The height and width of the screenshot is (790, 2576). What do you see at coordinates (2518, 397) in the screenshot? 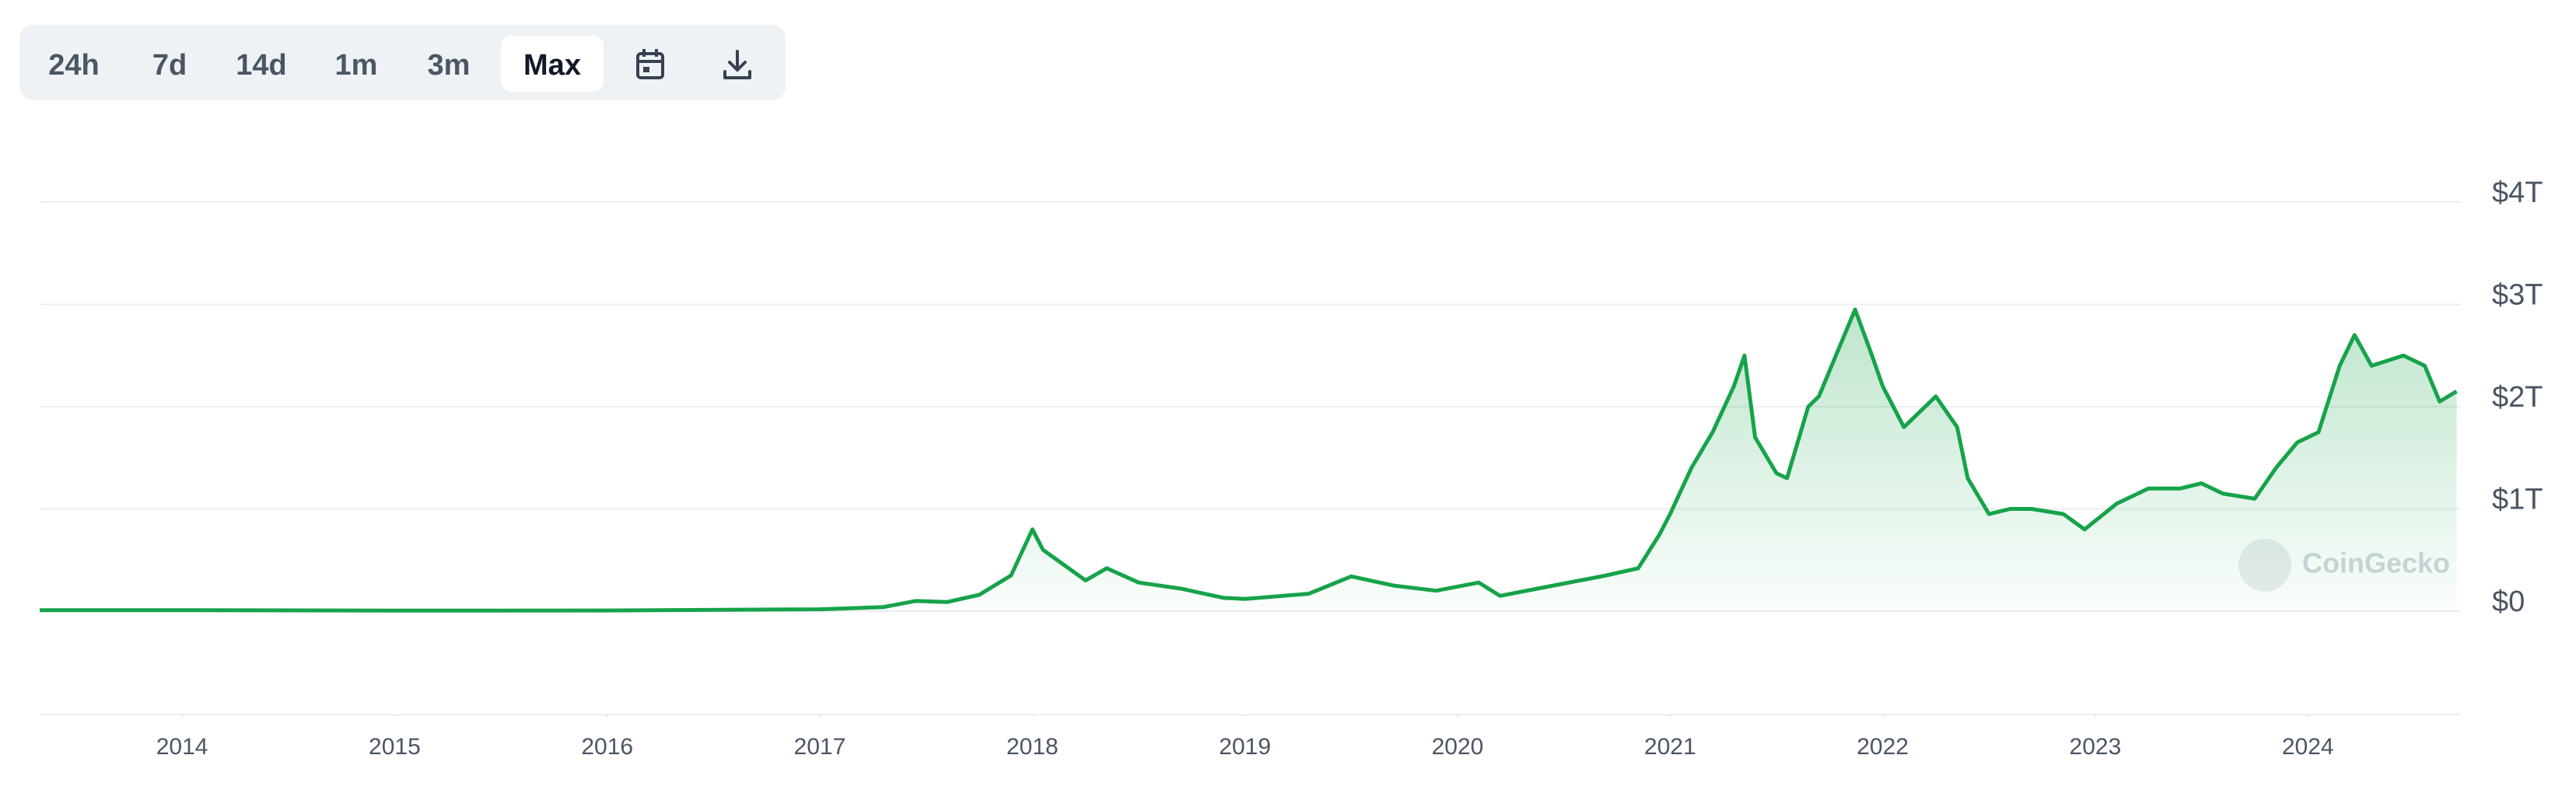
I see `y-tick-label: $2T` at bounding box center [2518, 397].